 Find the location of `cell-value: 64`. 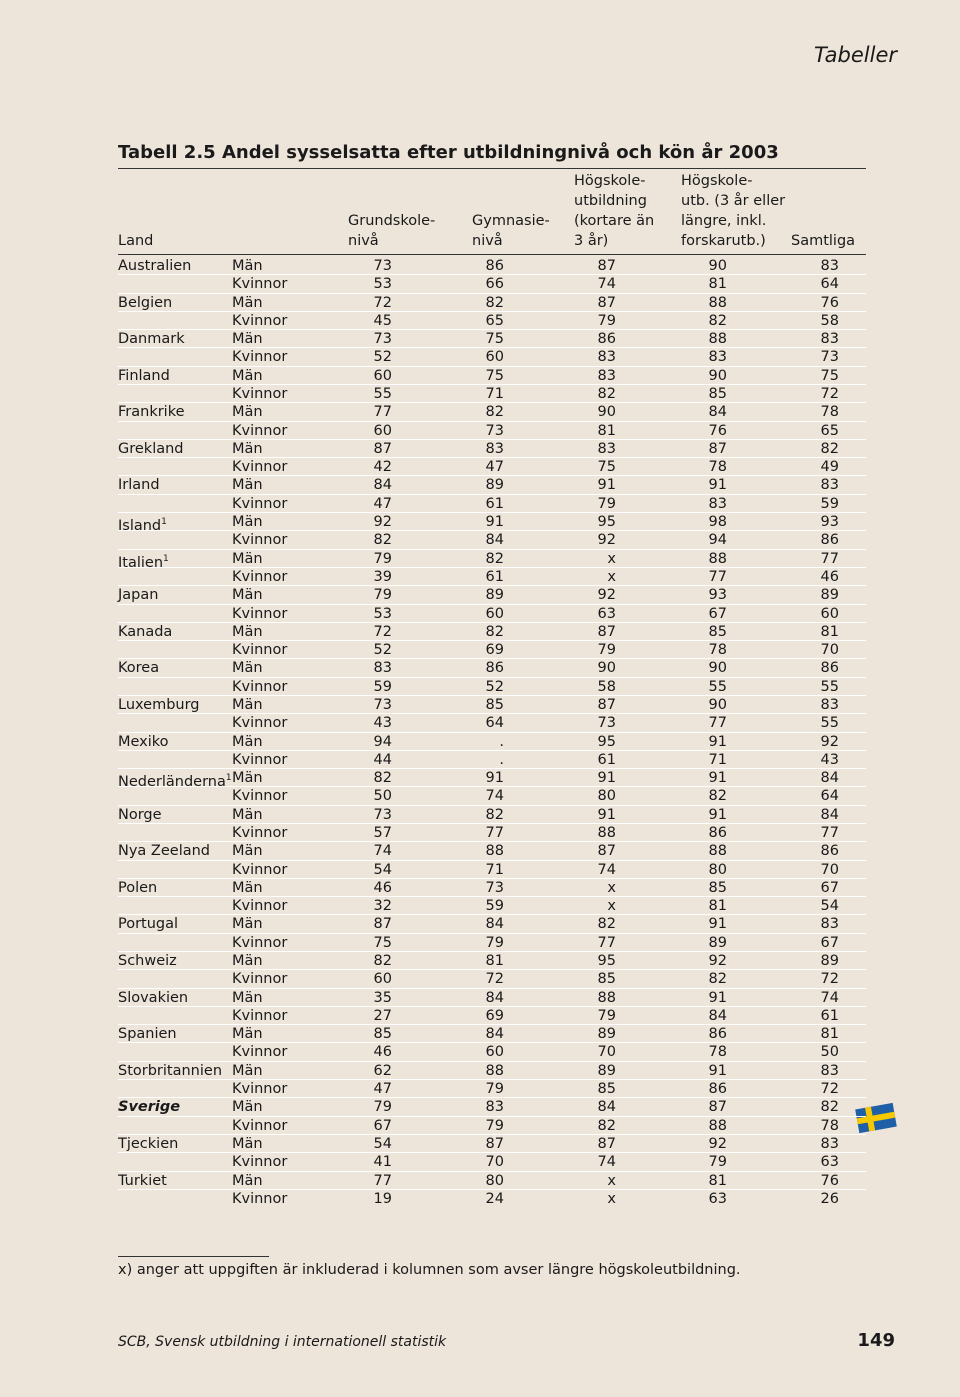

cell-value: 64 is located at coordinates (829, 284).